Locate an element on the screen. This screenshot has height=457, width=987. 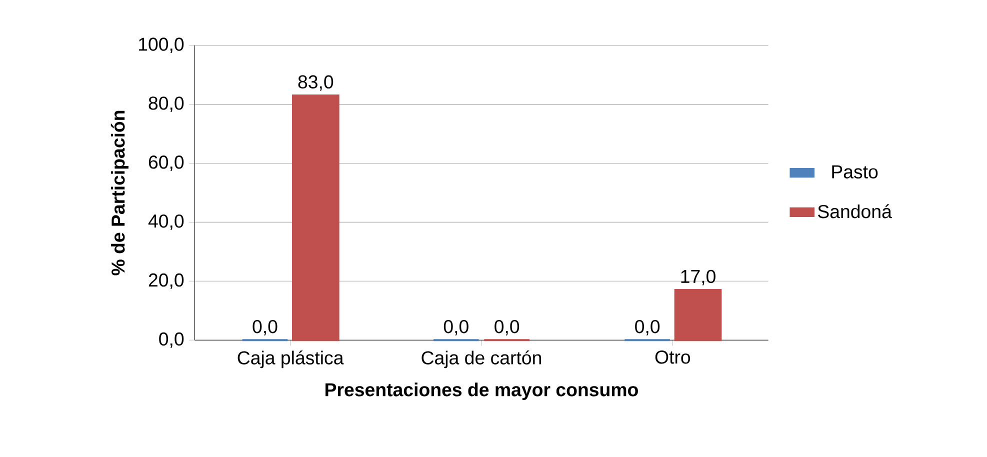
y-tick-label: 60,0 is located at coordinates (166, 163).